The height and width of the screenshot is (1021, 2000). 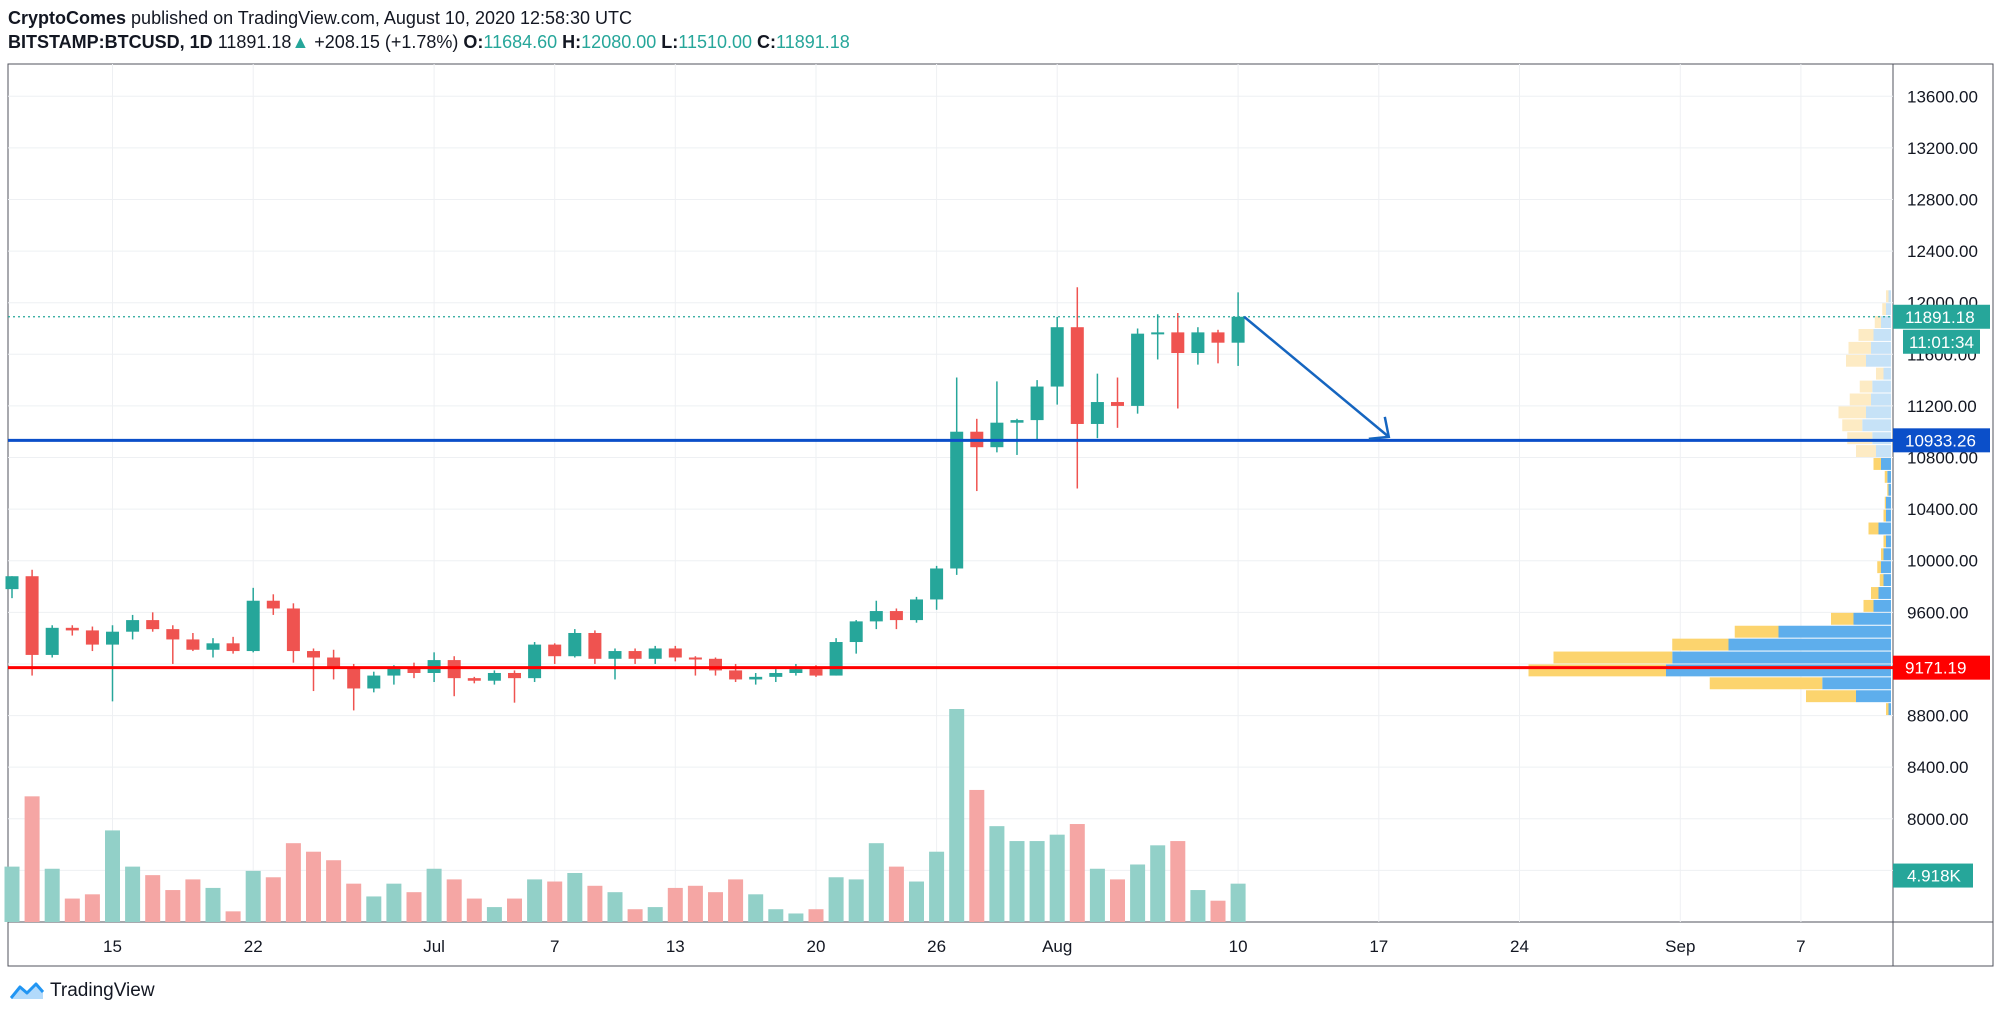 What do you see at coordinates (1519, 946) in the screenshot?
I see `time-tick-label: 24` at bounding box center [1519, 946].